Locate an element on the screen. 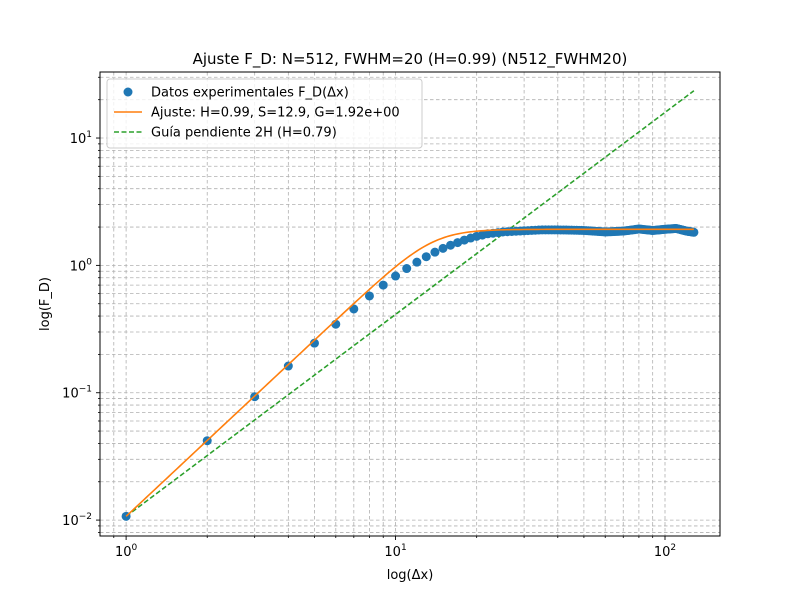  x-axis-label: log(Δx) is located at coordinates (410, 575).